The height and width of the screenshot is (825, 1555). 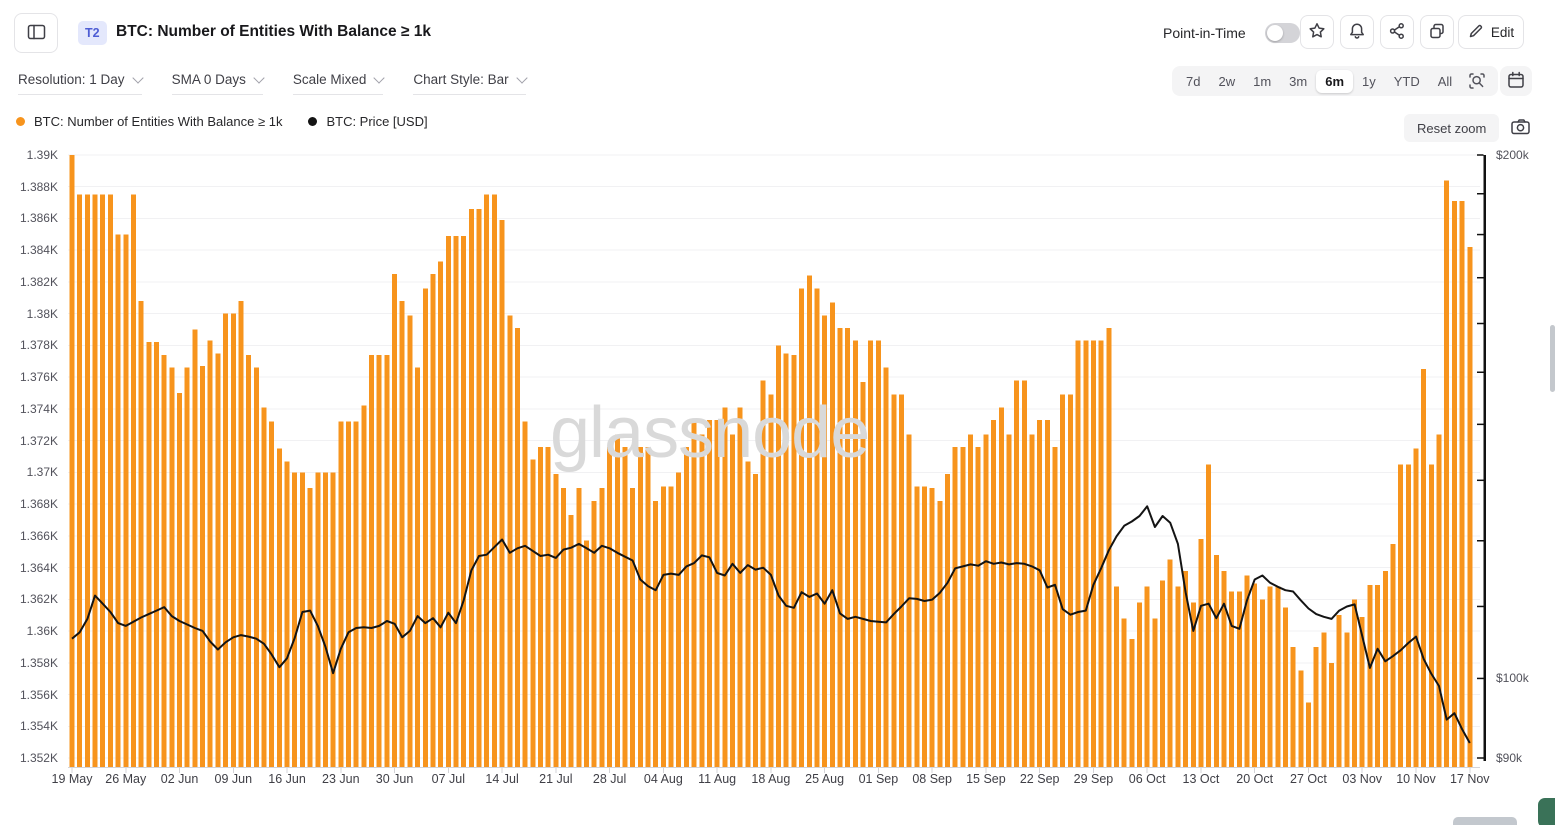 I want to click on filter-dropdown-0: Resolution: 1 Day, so click(x=81, y=83).